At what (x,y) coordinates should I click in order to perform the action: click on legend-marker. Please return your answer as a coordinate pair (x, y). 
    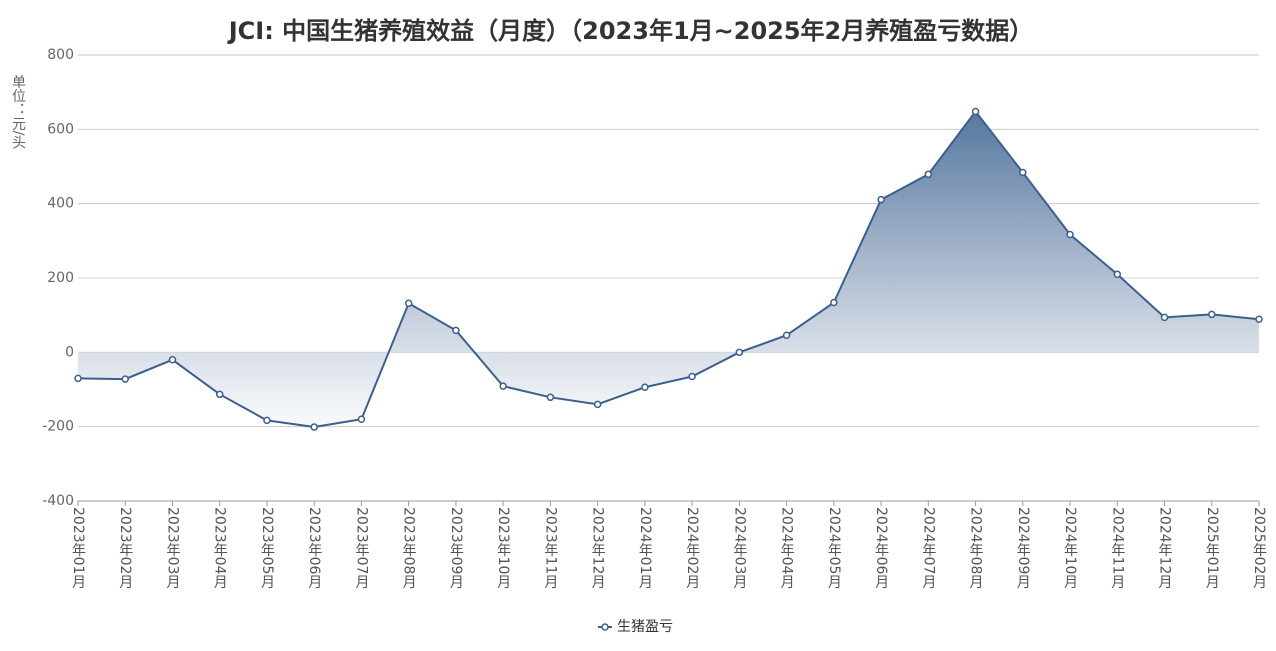
    Looking at the image, I should click on (605, 627).